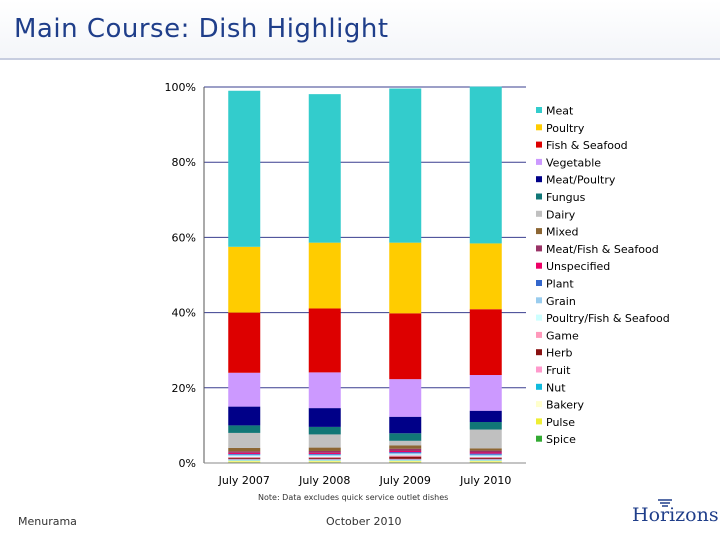 This screenshot has width=720, height=540. What do you see at coordinates (560, 111) in the screenshot?
I see `legend-label: Meat` at bounding box center [560, 111].